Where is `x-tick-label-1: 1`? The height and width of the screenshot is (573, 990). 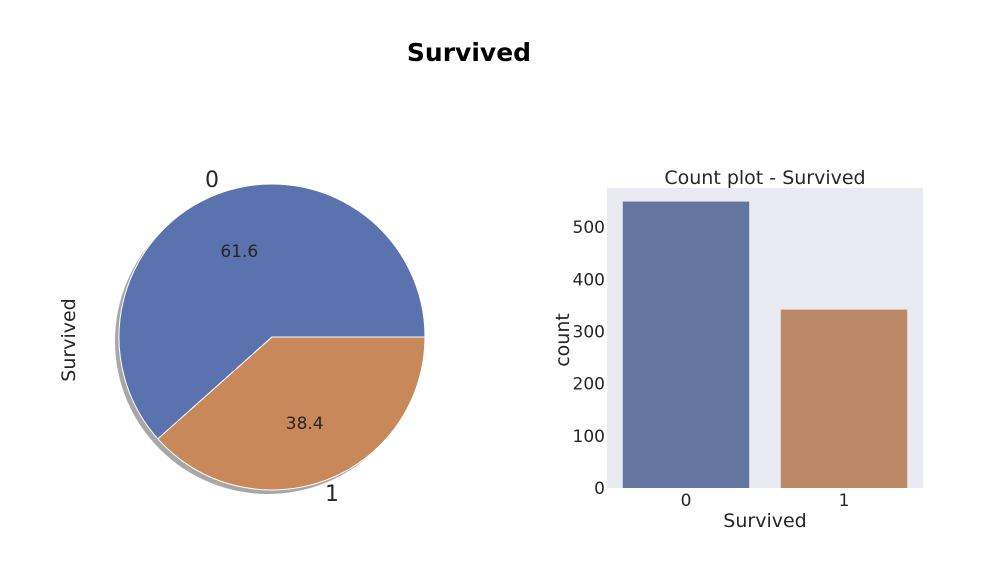
x-tick-label-1: 1 is located at coordinates (844, 501).